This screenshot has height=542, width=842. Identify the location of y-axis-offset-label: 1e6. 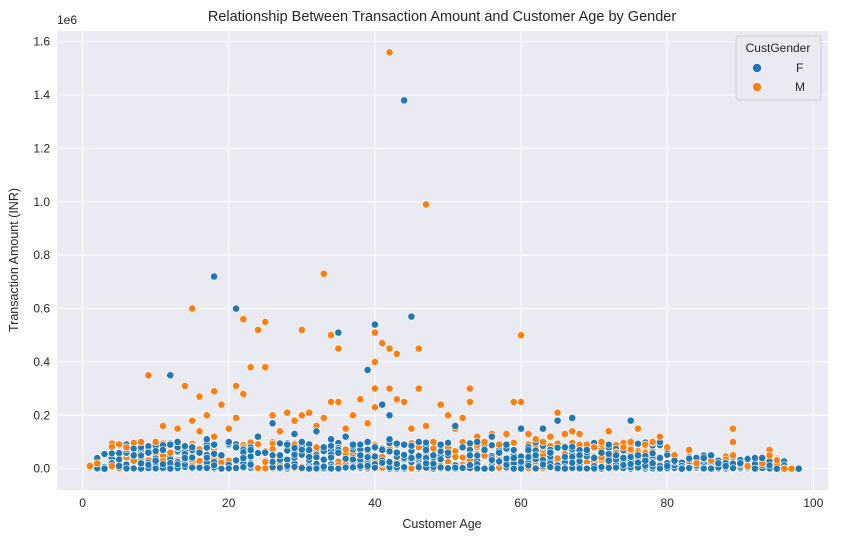
(67, 20).